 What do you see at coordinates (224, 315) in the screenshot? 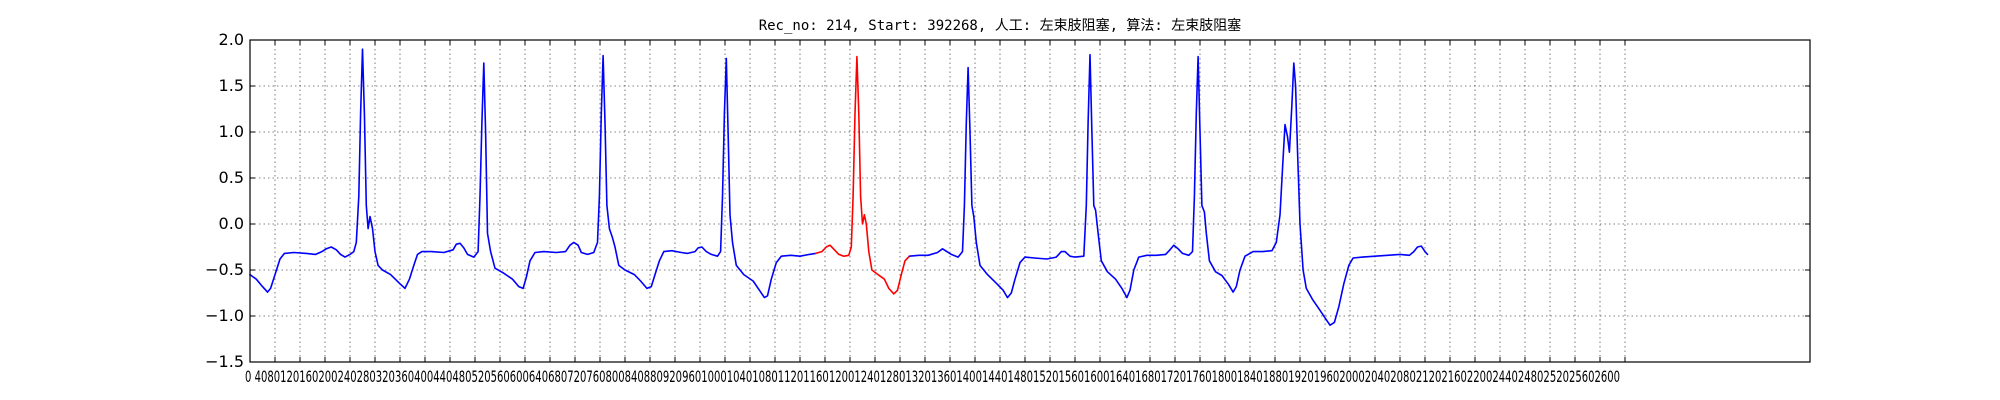
I see `y-tick-label: −1.0` at bounding box center [224, 315].